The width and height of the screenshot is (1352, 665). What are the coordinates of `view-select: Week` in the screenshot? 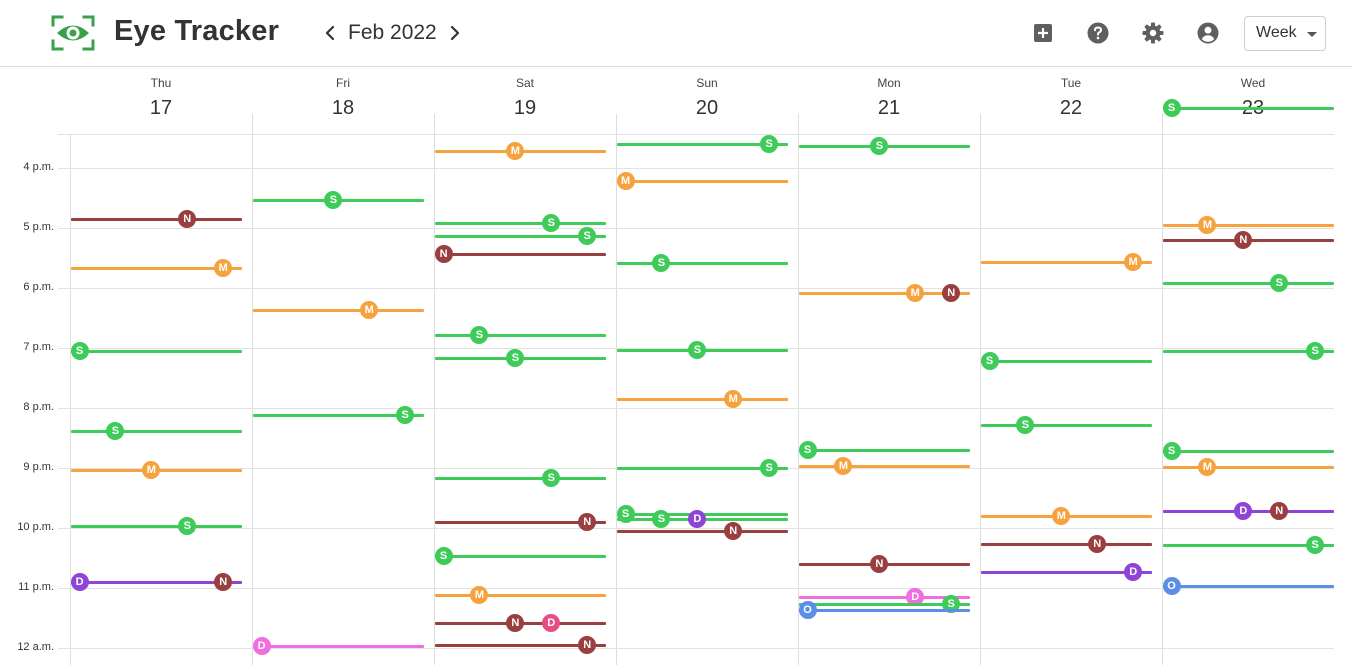 It's located at (1285, 33).